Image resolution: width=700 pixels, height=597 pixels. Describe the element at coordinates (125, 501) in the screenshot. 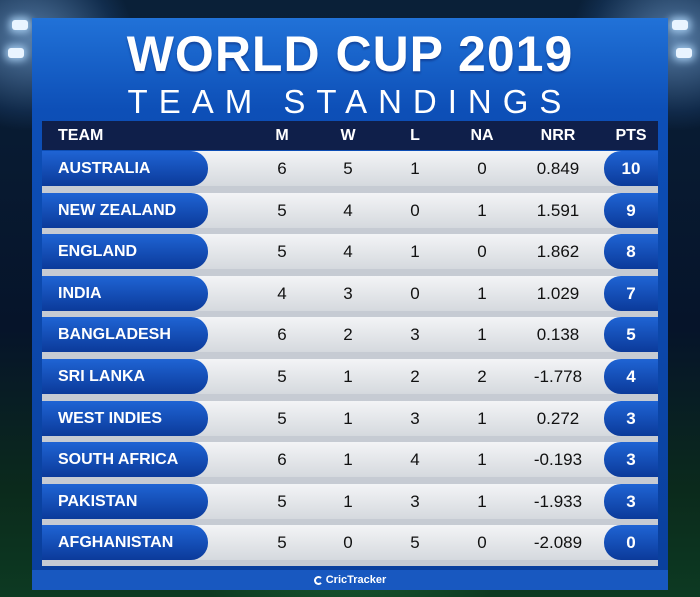

I see `team-name: PAKISTAN` at that location.